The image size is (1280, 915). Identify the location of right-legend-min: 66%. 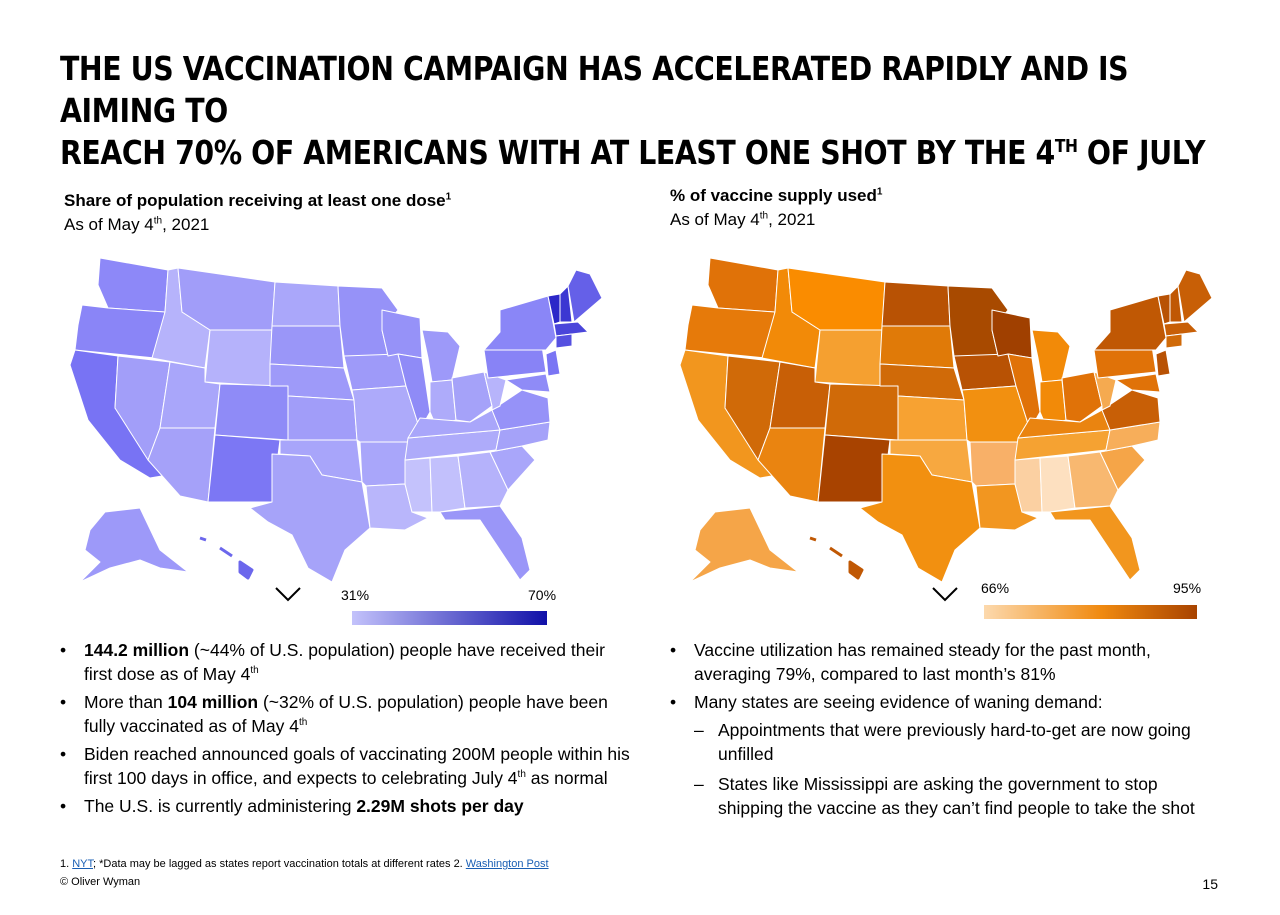
(995, 588).